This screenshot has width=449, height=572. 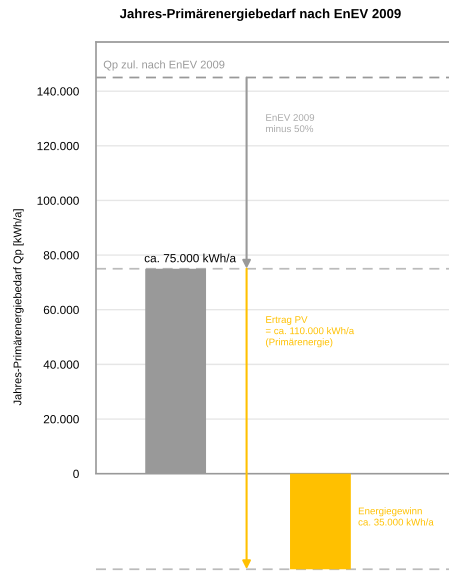 I want to click on y-tick-label: 80.000, so click(x=61, y=255).